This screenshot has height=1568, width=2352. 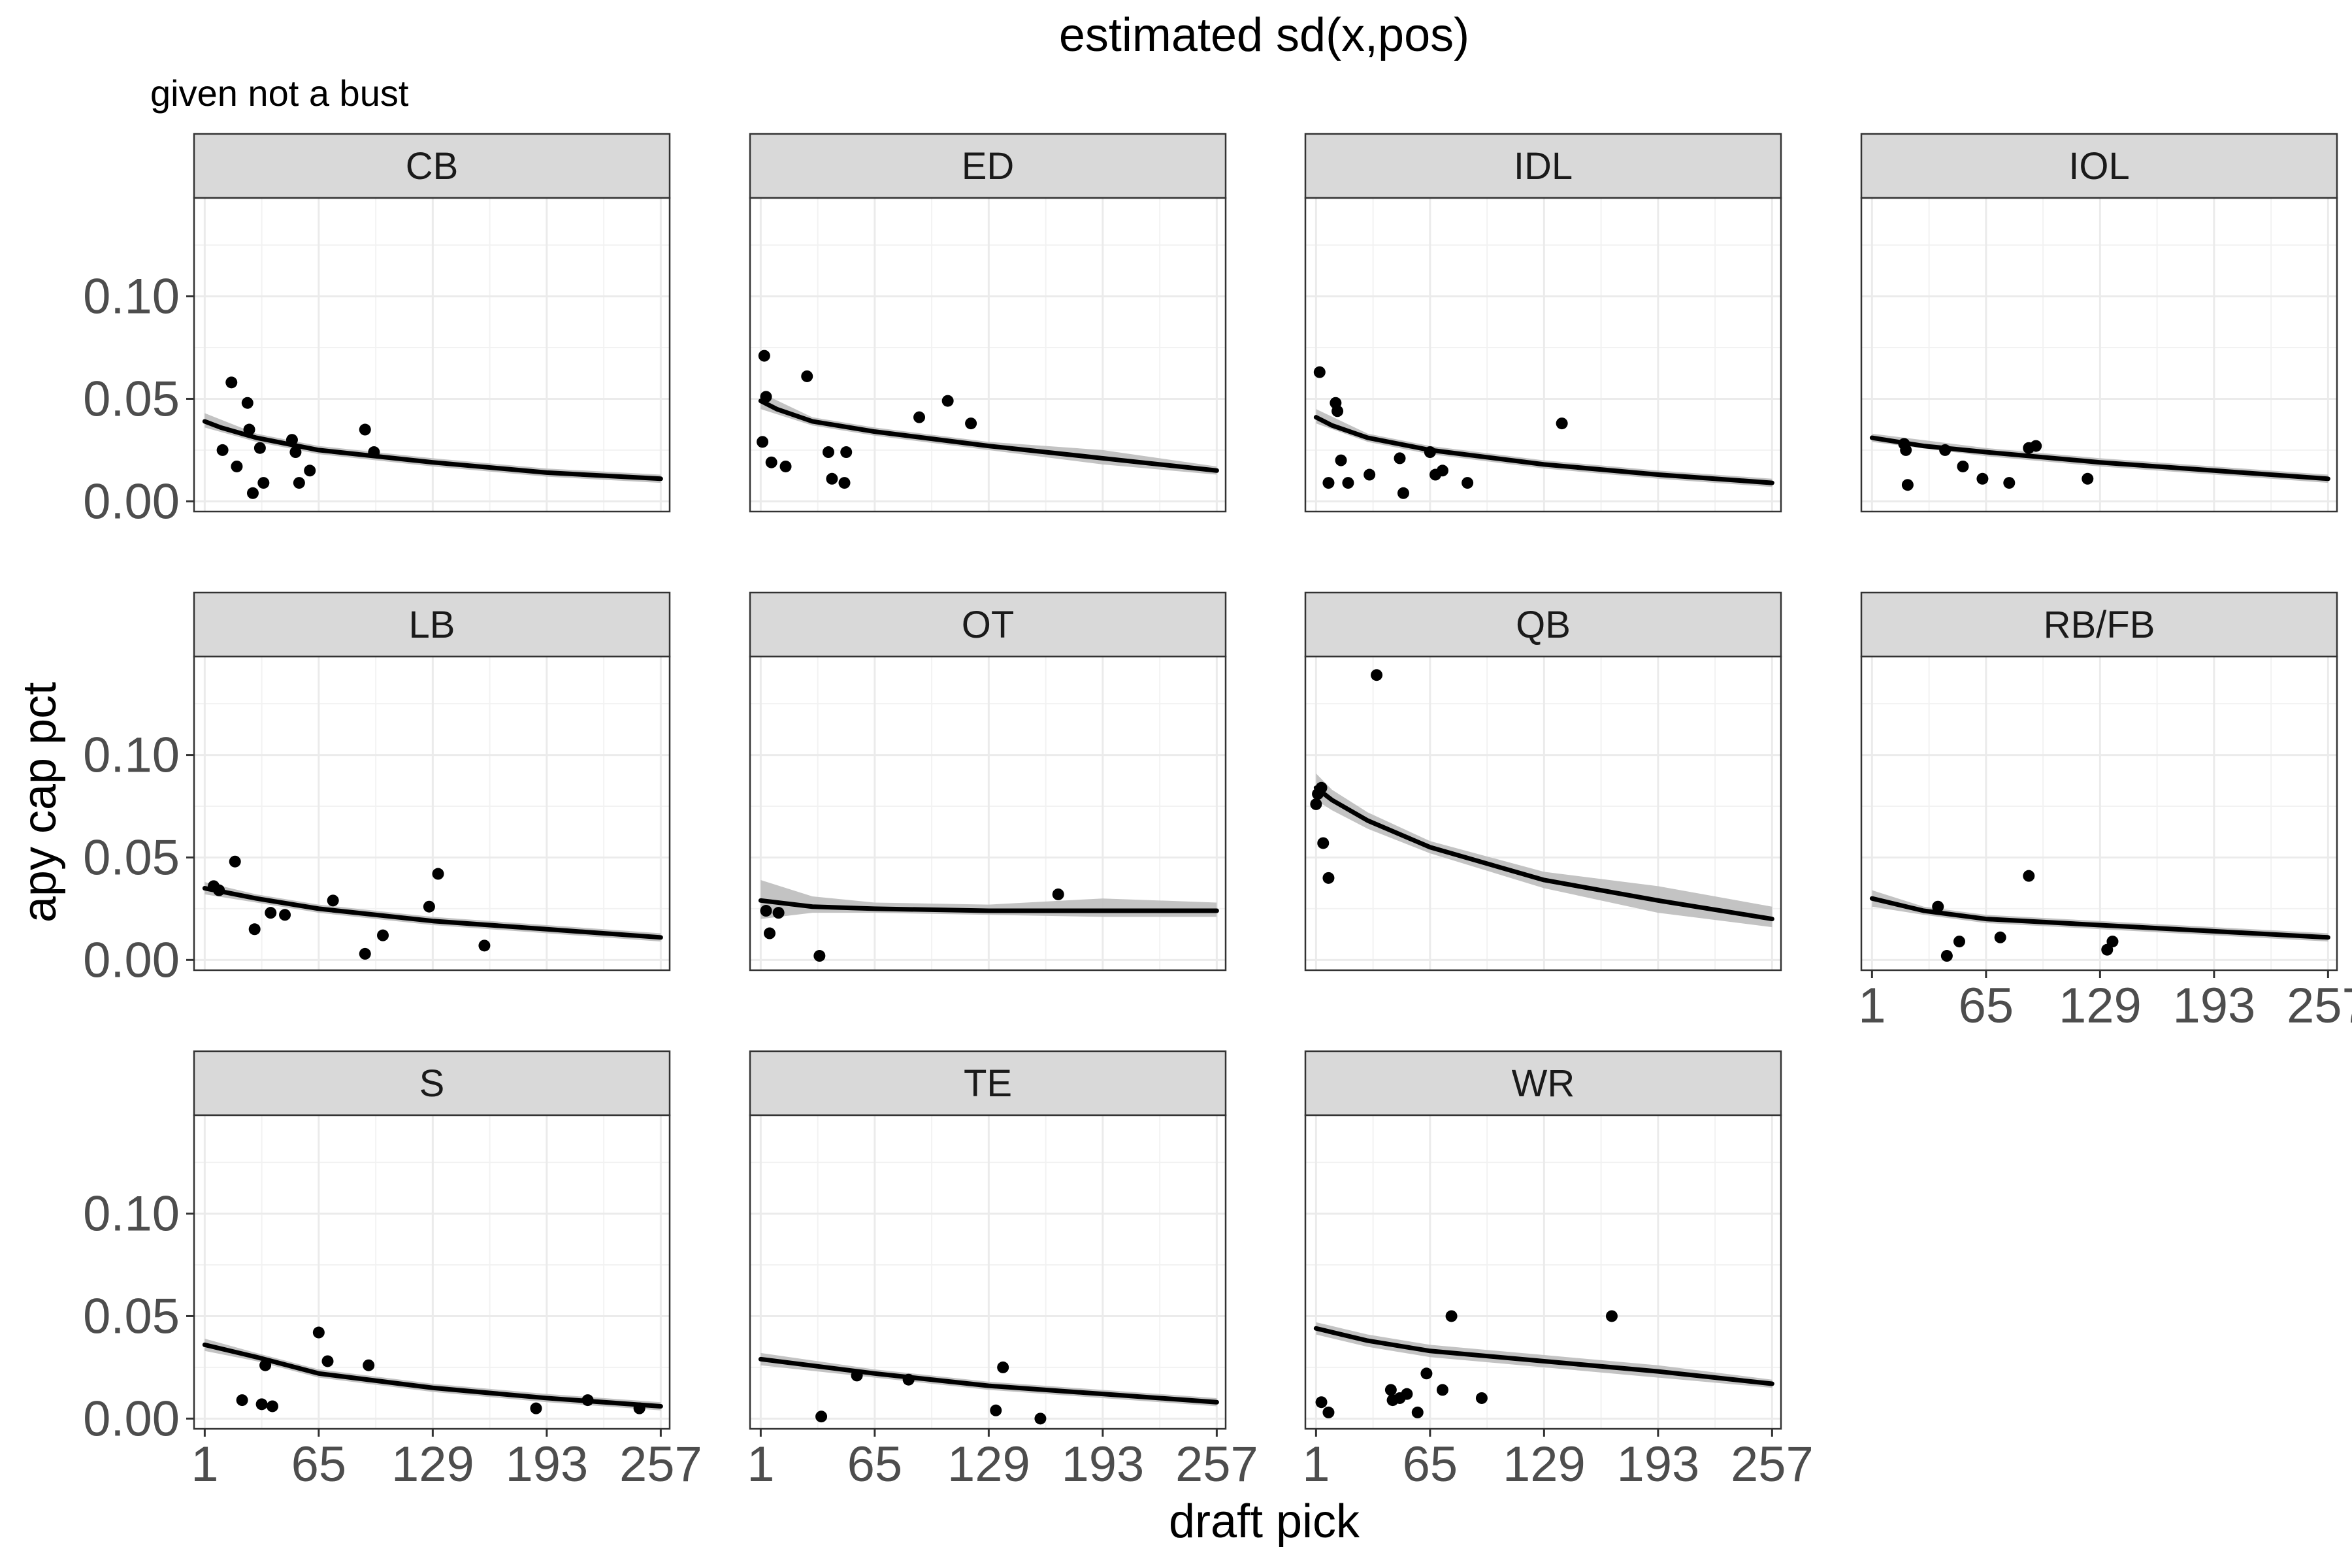 What do you see at coordinates (1264, 1521) in the screenshot?
I see `x-axis-label: draft pick` at bounding box center [1264, 1521].